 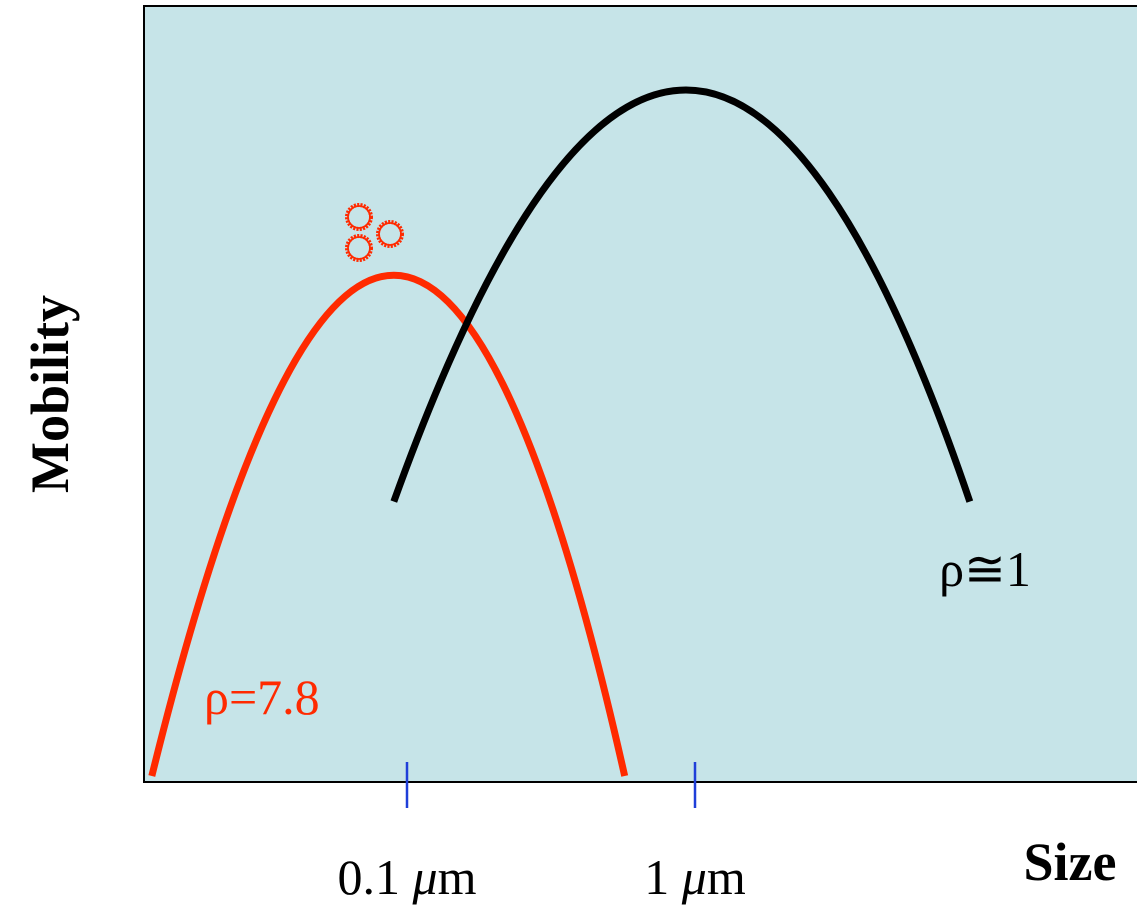 What do you see at coordinates (406, 877) in the screenshot?
I see `x-tick-label-1: 0.1 μm` at bounding box center [406, 877].